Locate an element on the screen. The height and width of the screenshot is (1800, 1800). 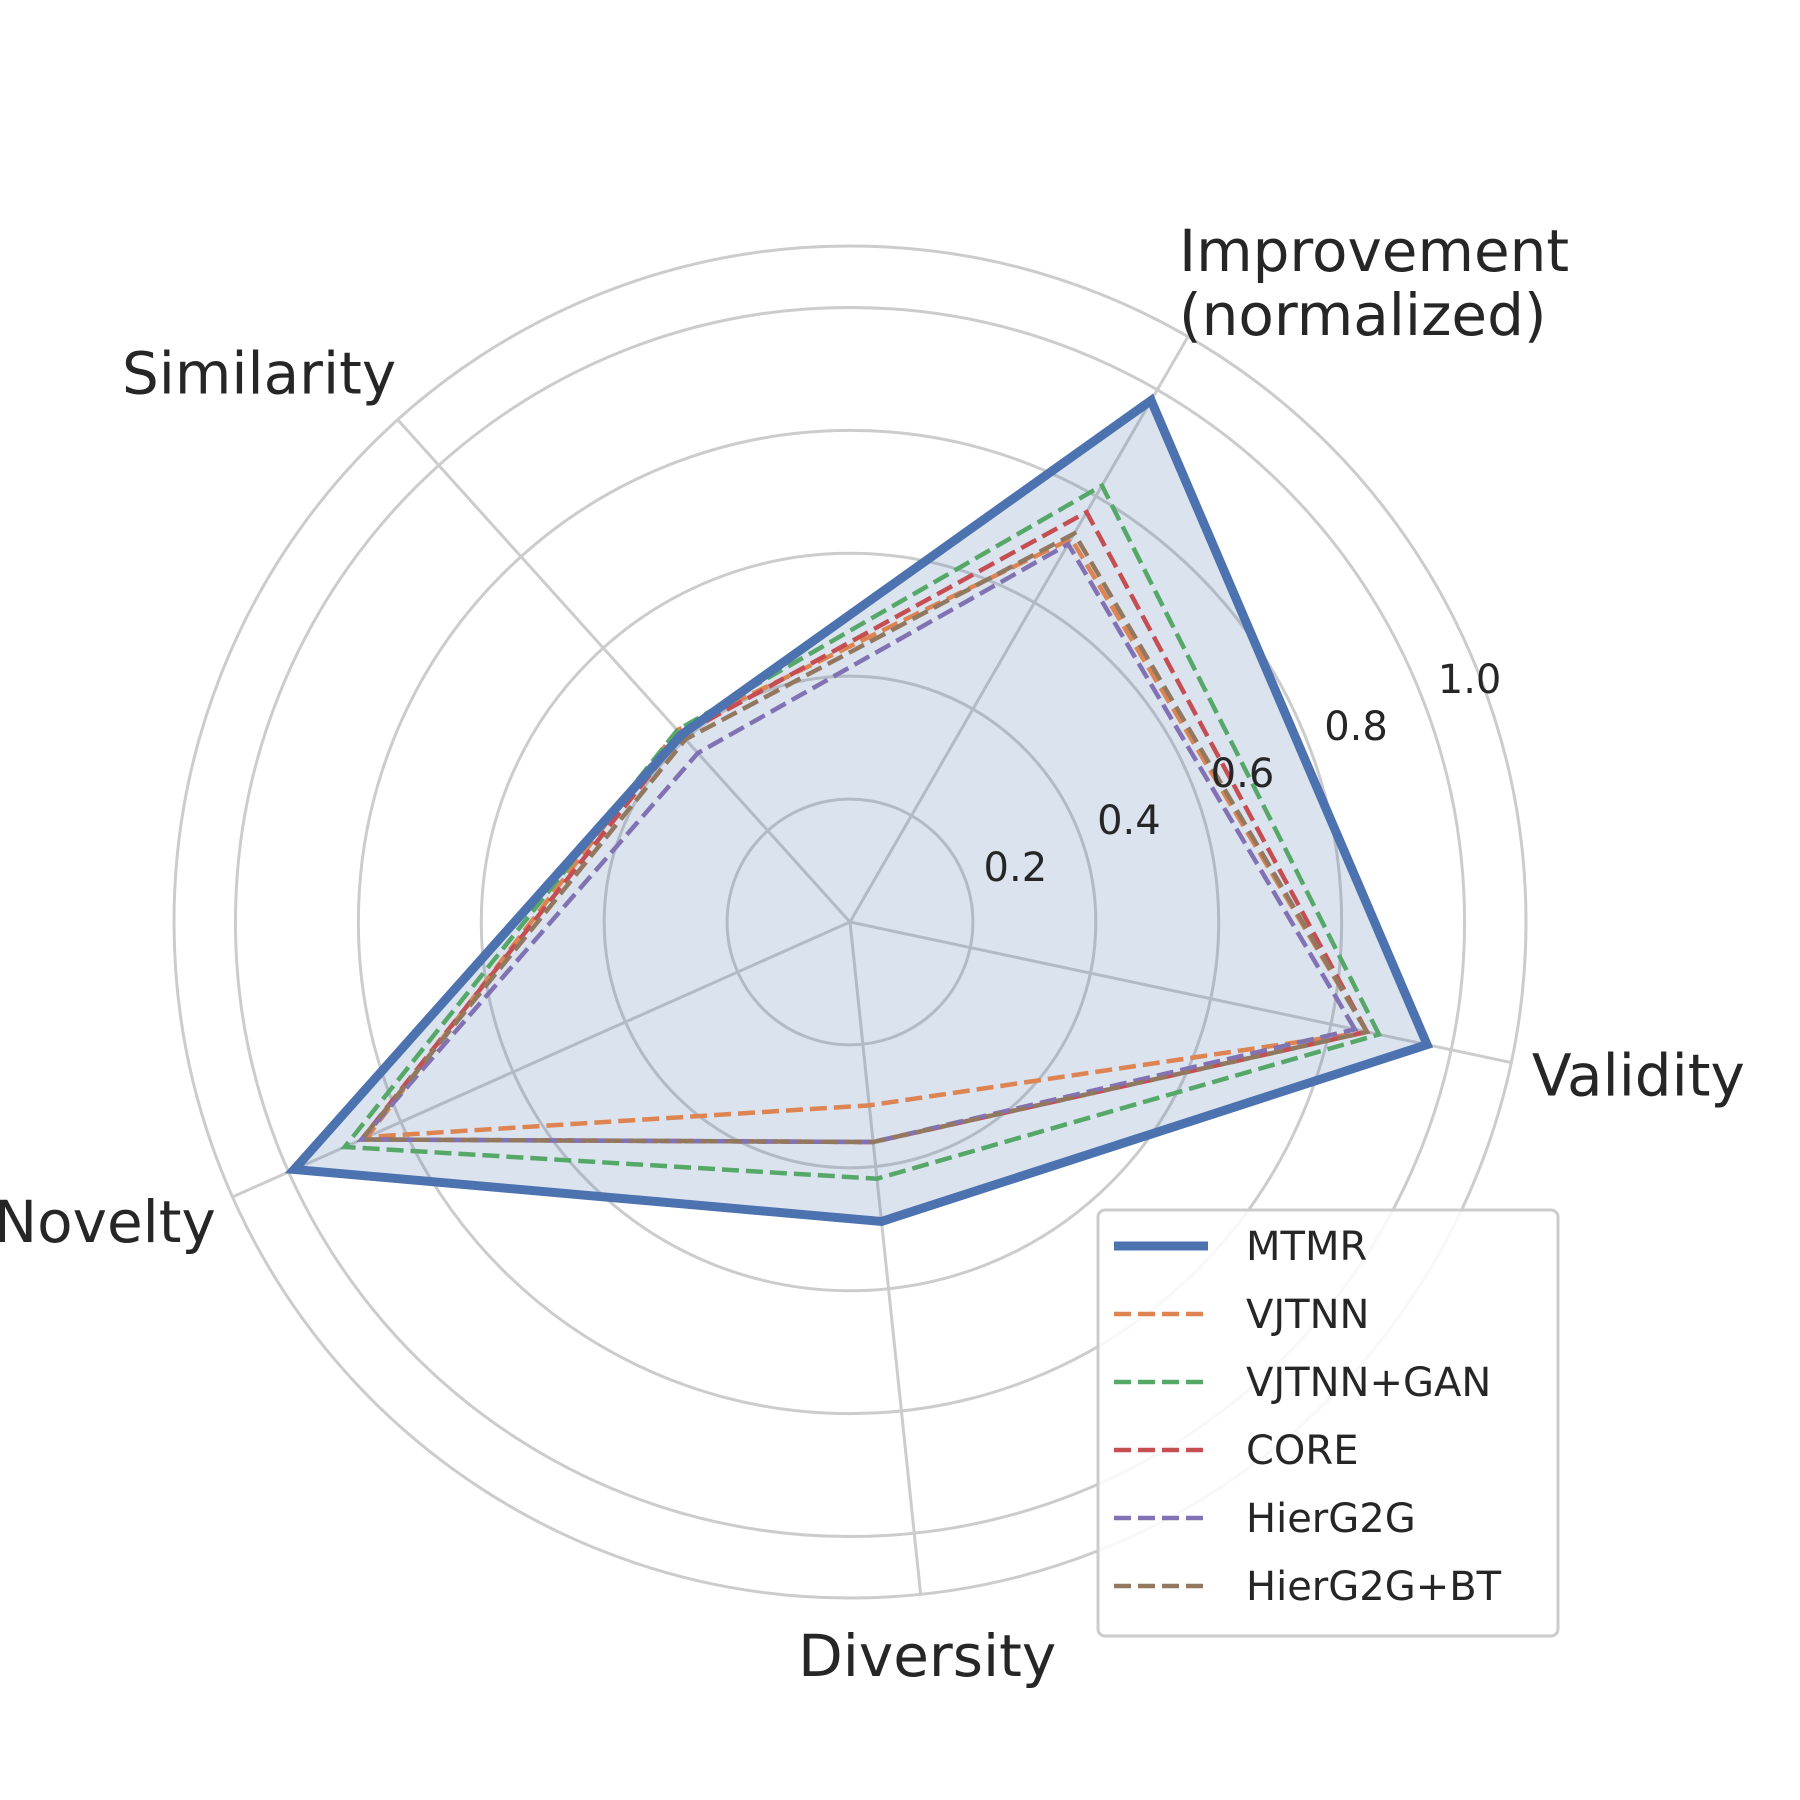
legend-label: HierG2G+BT is located at coordinates (1374, 1587).